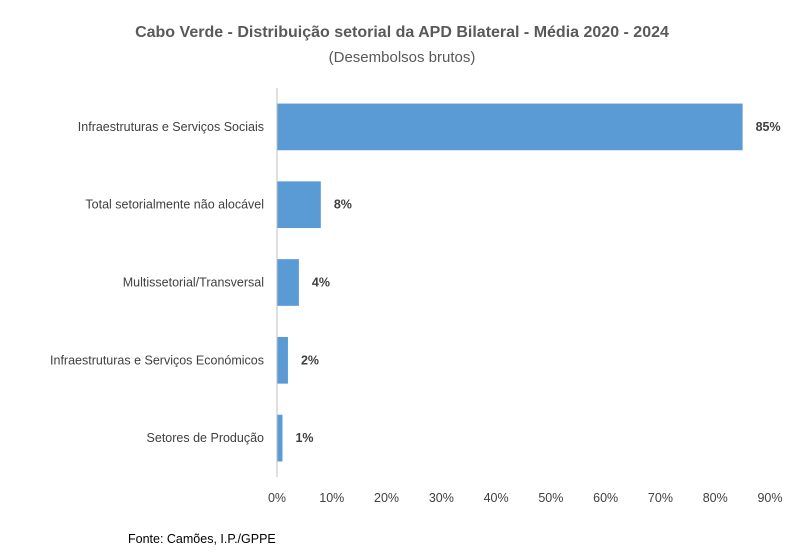 The height and width of the screenshot is (554, 797). What do you see at coordinates (768, 127) in the screenshot?
I see `data-label: 85%` at bounding box center [768, 127].